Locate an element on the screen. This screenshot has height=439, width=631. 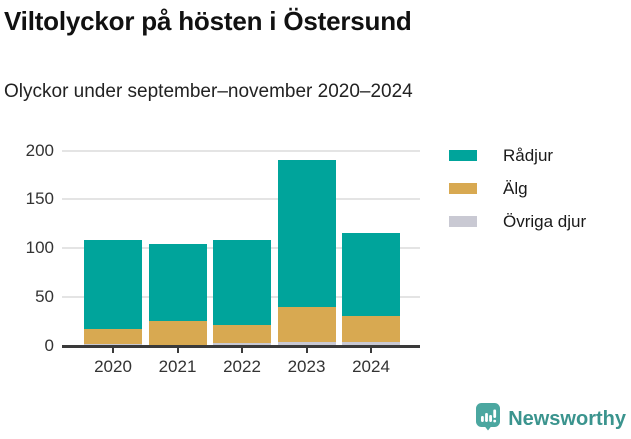
chart-legend: Rådjur Älg Övriga djur is located at coordinates (518, 188).